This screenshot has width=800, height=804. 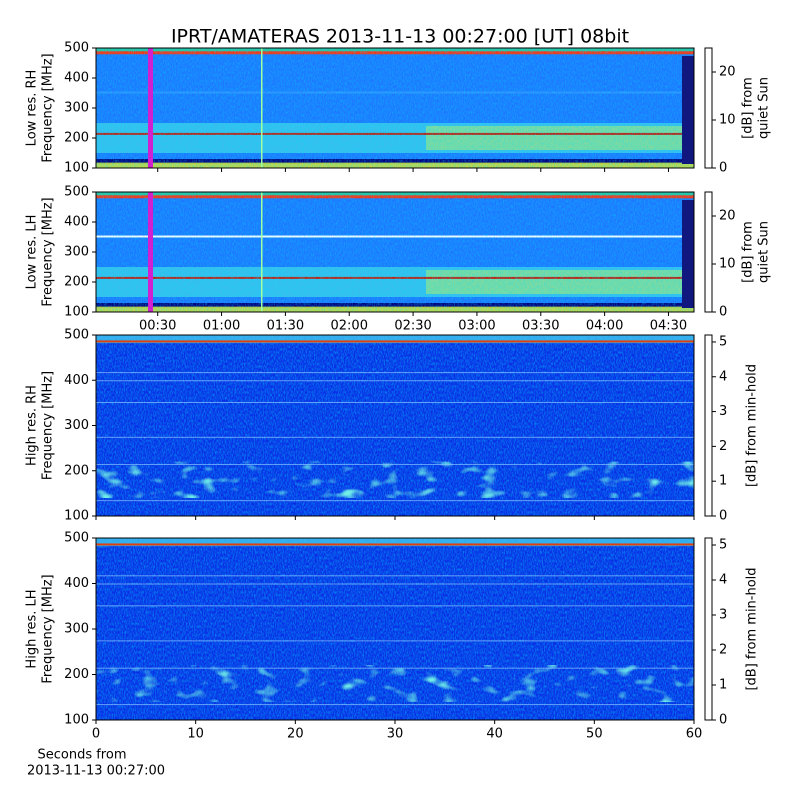 What do you see at coordinates (195, 734) in the screenshot?
I see `x-tick-label: 10` at bounding box center [195, 734].